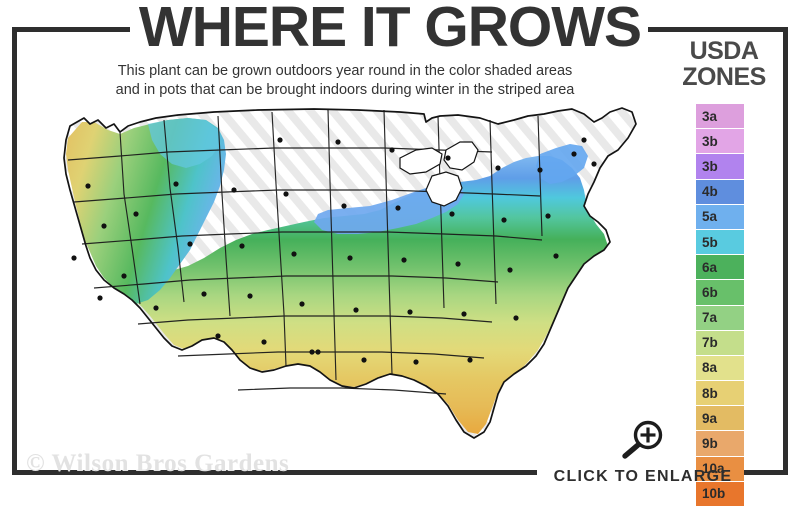  I want to click on copyright-watermark: © Wilson Bros Gardens, so click(158, 463).